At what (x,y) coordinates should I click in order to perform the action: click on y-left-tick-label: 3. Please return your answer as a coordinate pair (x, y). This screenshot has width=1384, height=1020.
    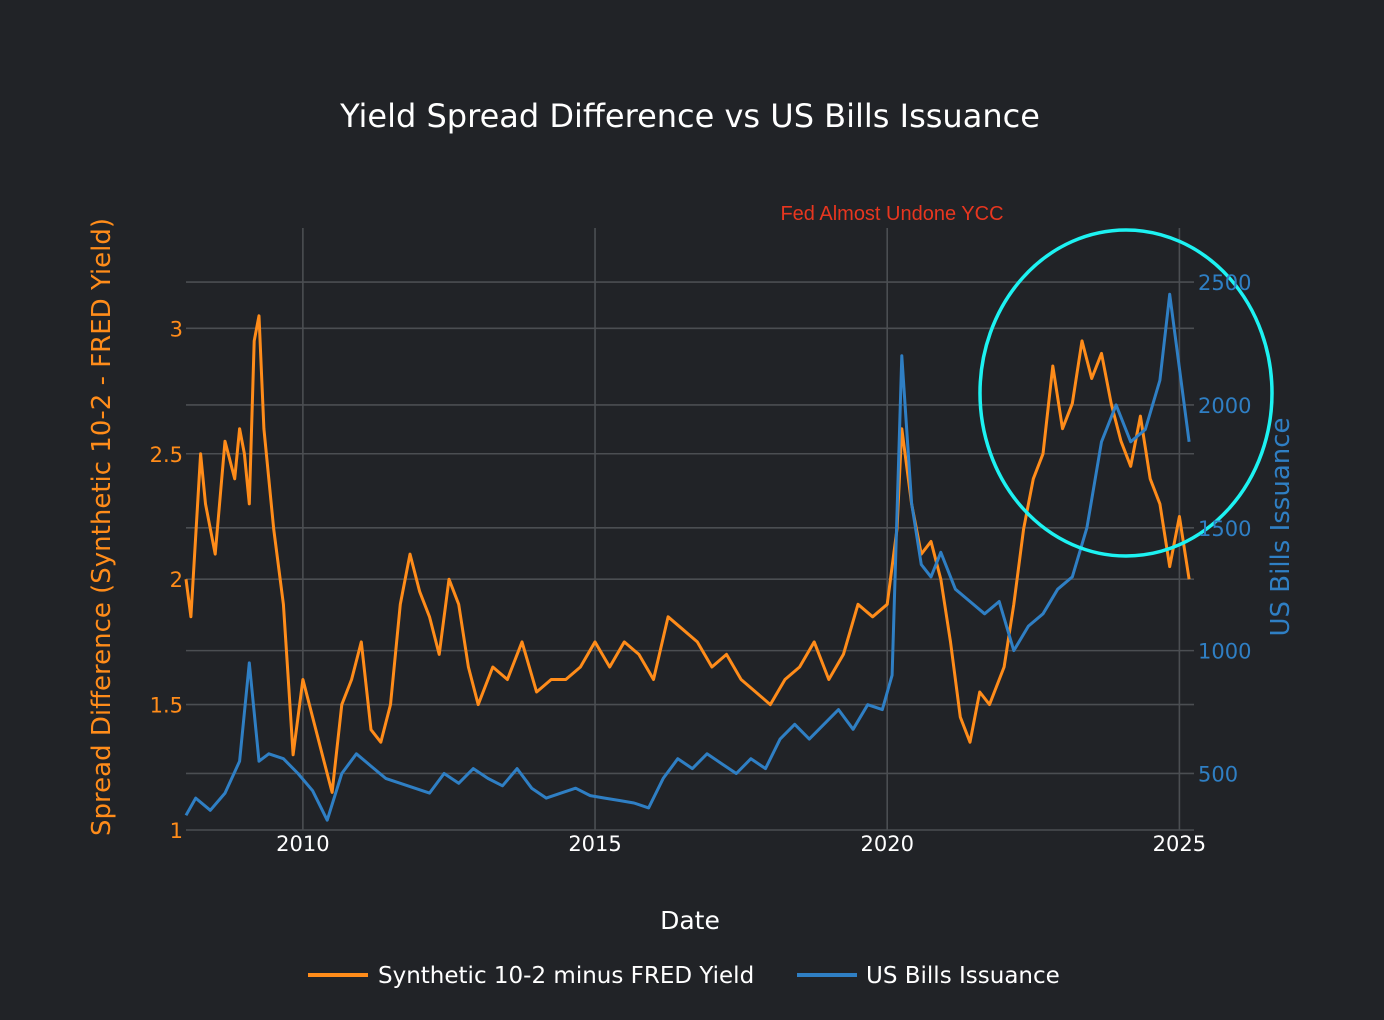
    Looking at the image, I should click on (176, 329).